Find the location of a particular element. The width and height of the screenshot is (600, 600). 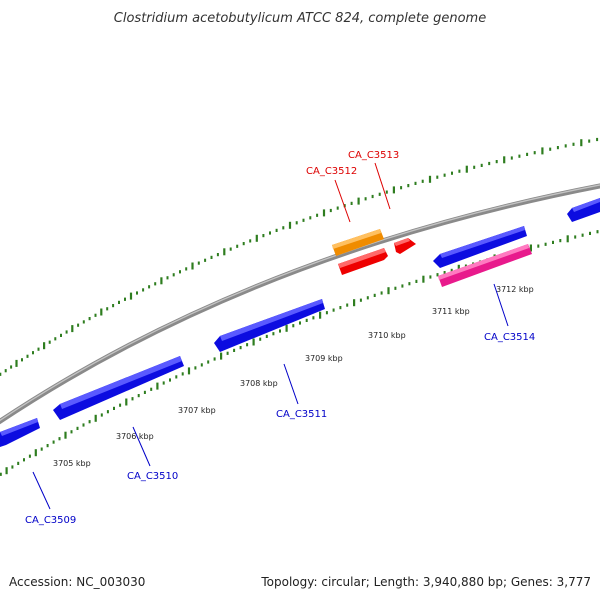

gene-ca-c3509 is located at coordinates (20, 432).